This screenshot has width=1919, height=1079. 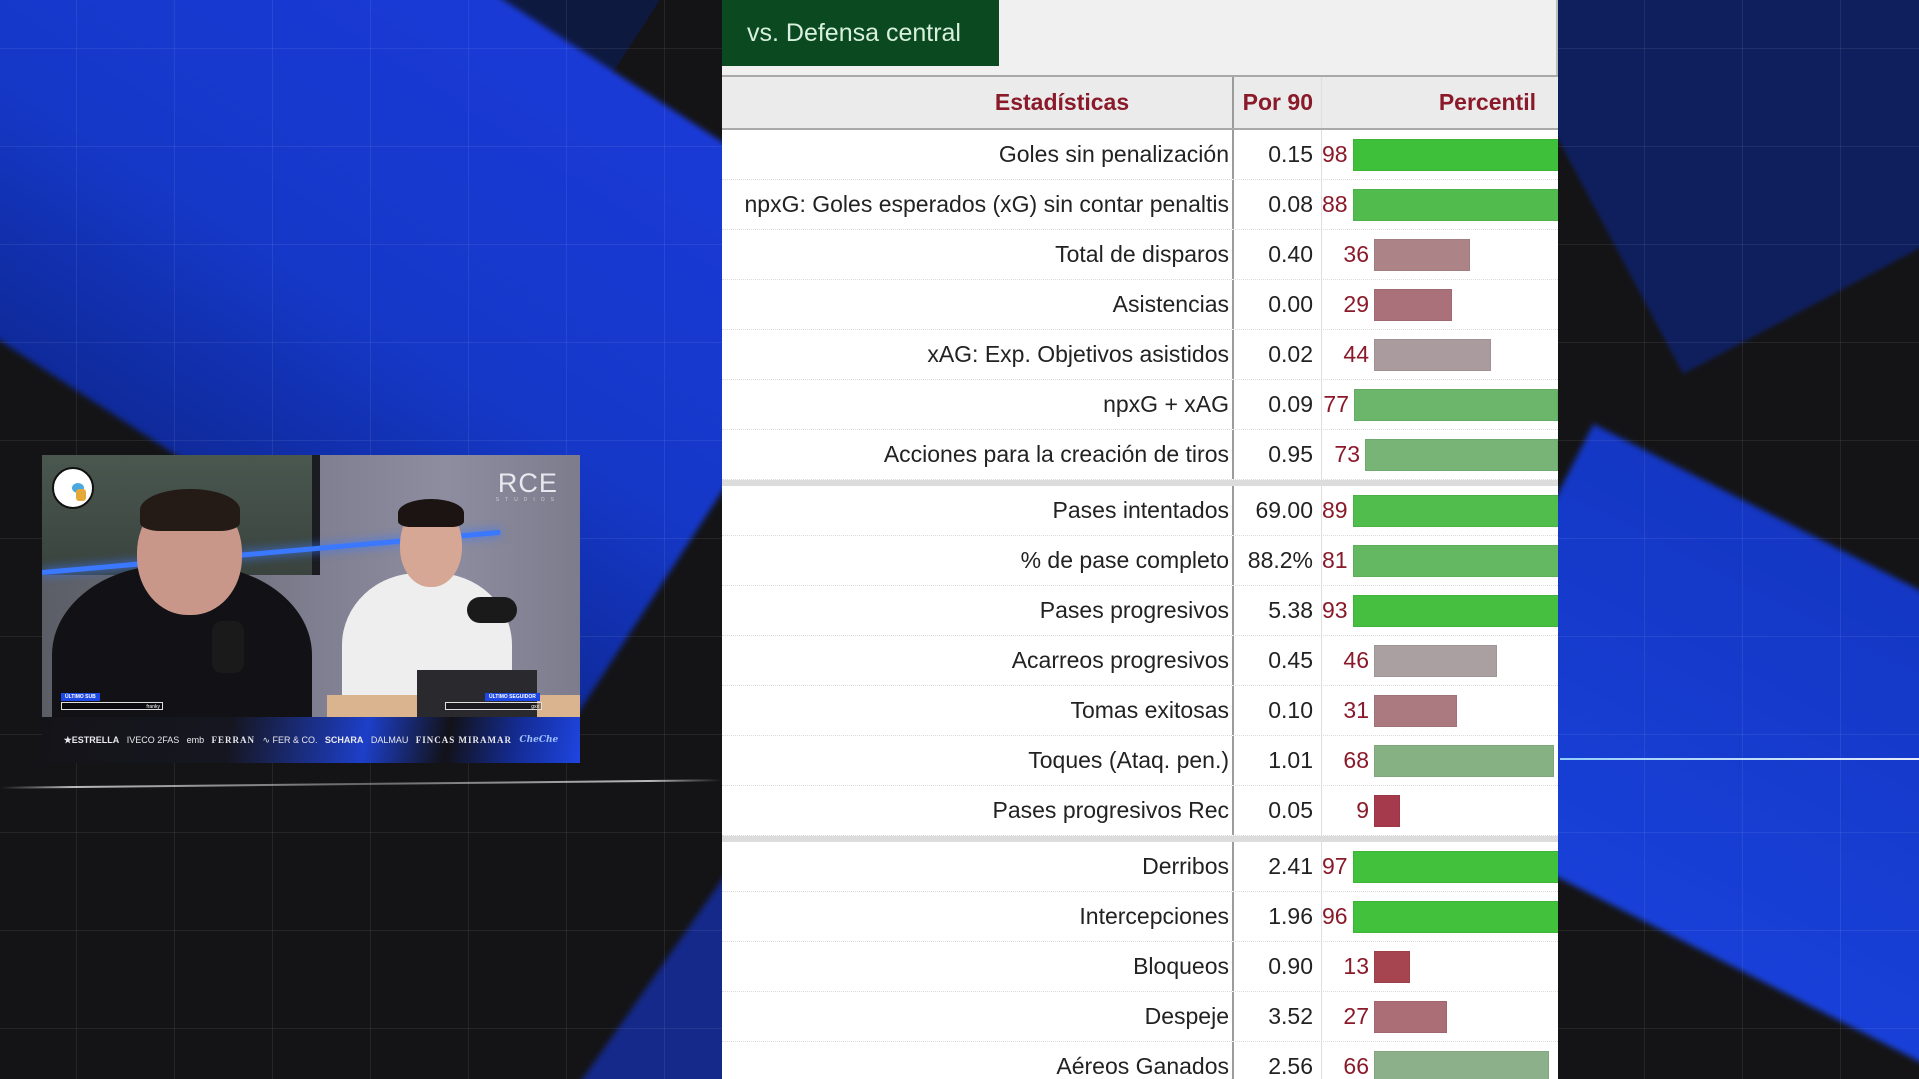 What do you see at coordinates (539, 740) in the screenshot?
I see `sponsor-logo: CheChe` at bounding box center [539, 740].